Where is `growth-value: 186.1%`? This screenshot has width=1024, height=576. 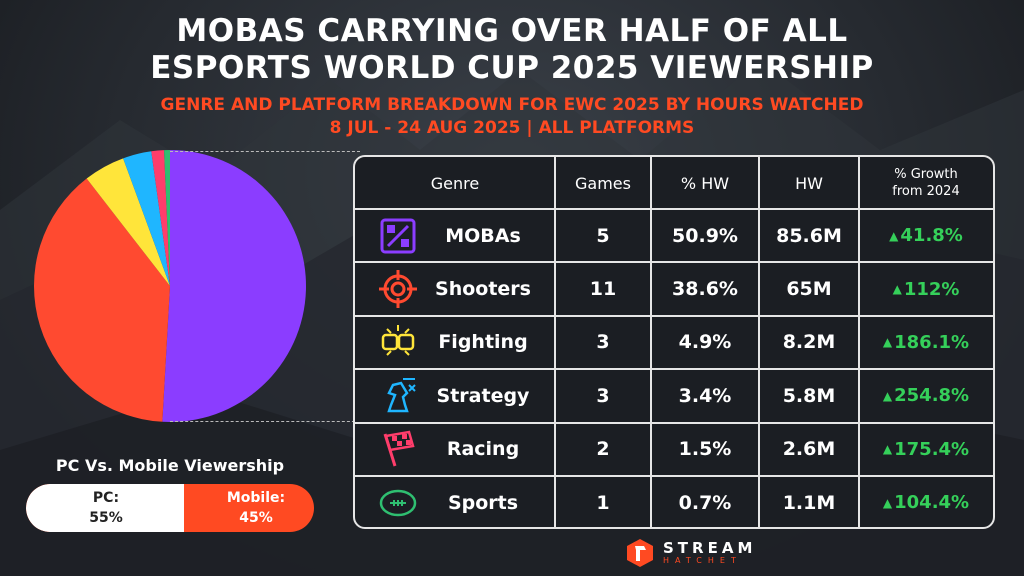
growth-value: 186.1% is located at coordinates (932, 342).